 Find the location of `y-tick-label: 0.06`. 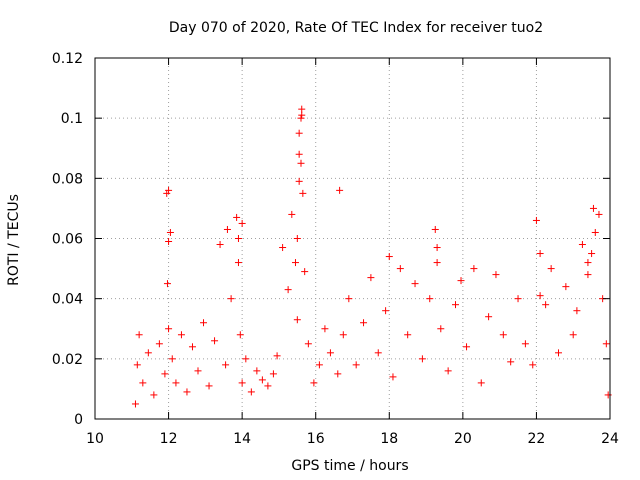

y-tick-label: 0.06 is located at coordinates (67, 240).